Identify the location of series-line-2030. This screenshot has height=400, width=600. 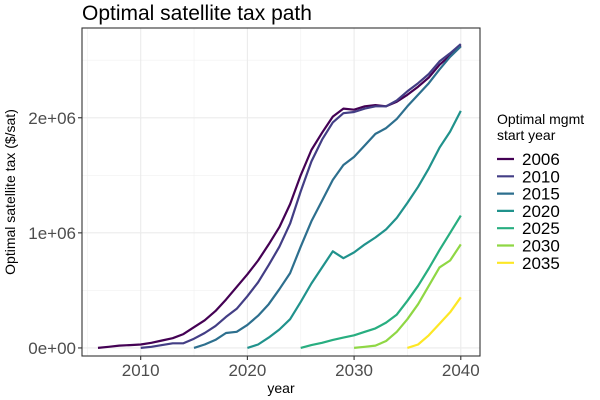
(407, 296).